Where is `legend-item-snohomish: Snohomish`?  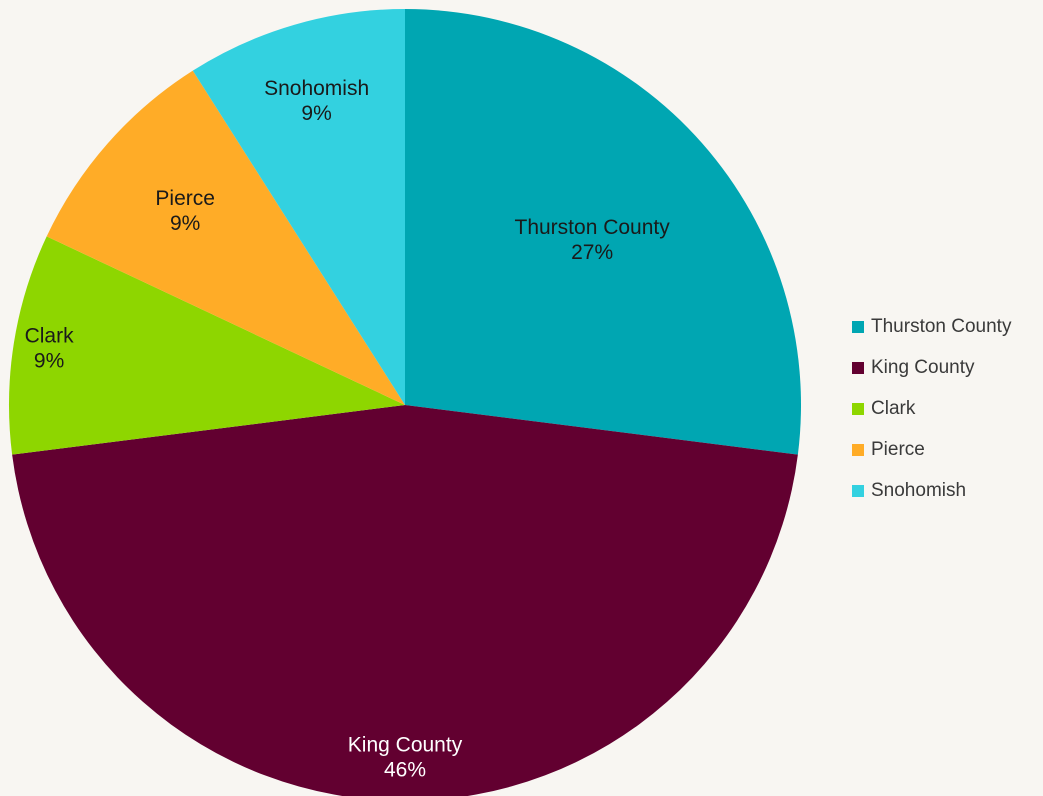
legend-item-snohomish: Snohomish is located at coordinates (931, 490).